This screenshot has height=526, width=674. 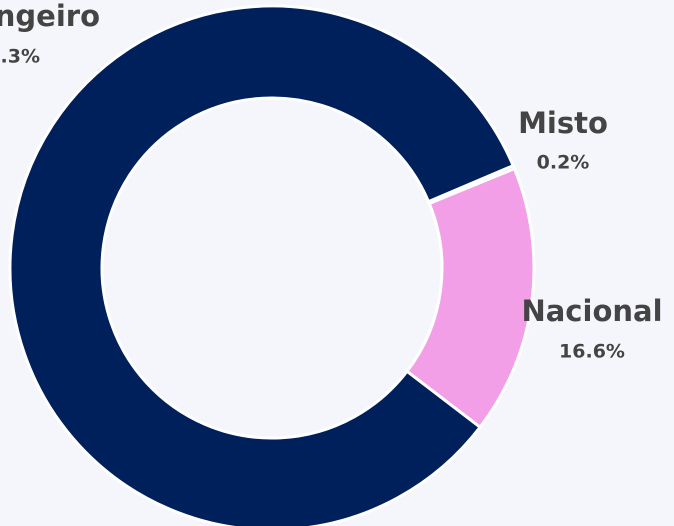 What do you see at coordinates (592, 352) in the screenshot?
I see `slice-value-label: 16.6%` at bounding box center [592, 352].